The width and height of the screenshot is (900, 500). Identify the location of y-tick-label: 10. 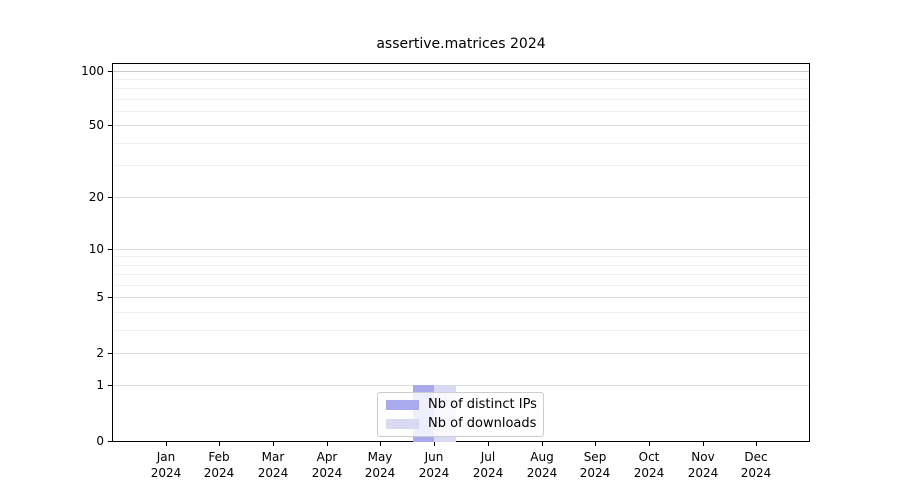
(96, 249).